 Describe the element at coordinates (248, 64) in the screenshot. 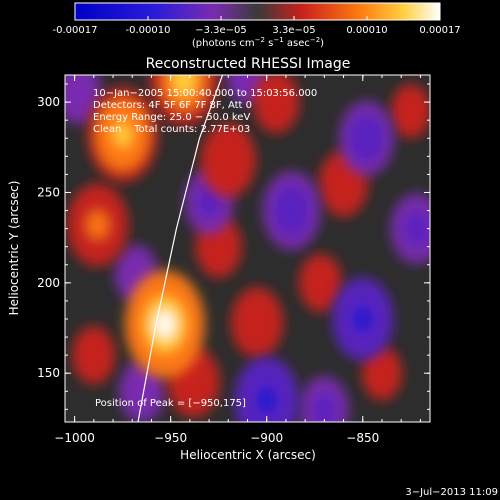

I see `chart-title: Reconstructed RHESSI Image` at that location.